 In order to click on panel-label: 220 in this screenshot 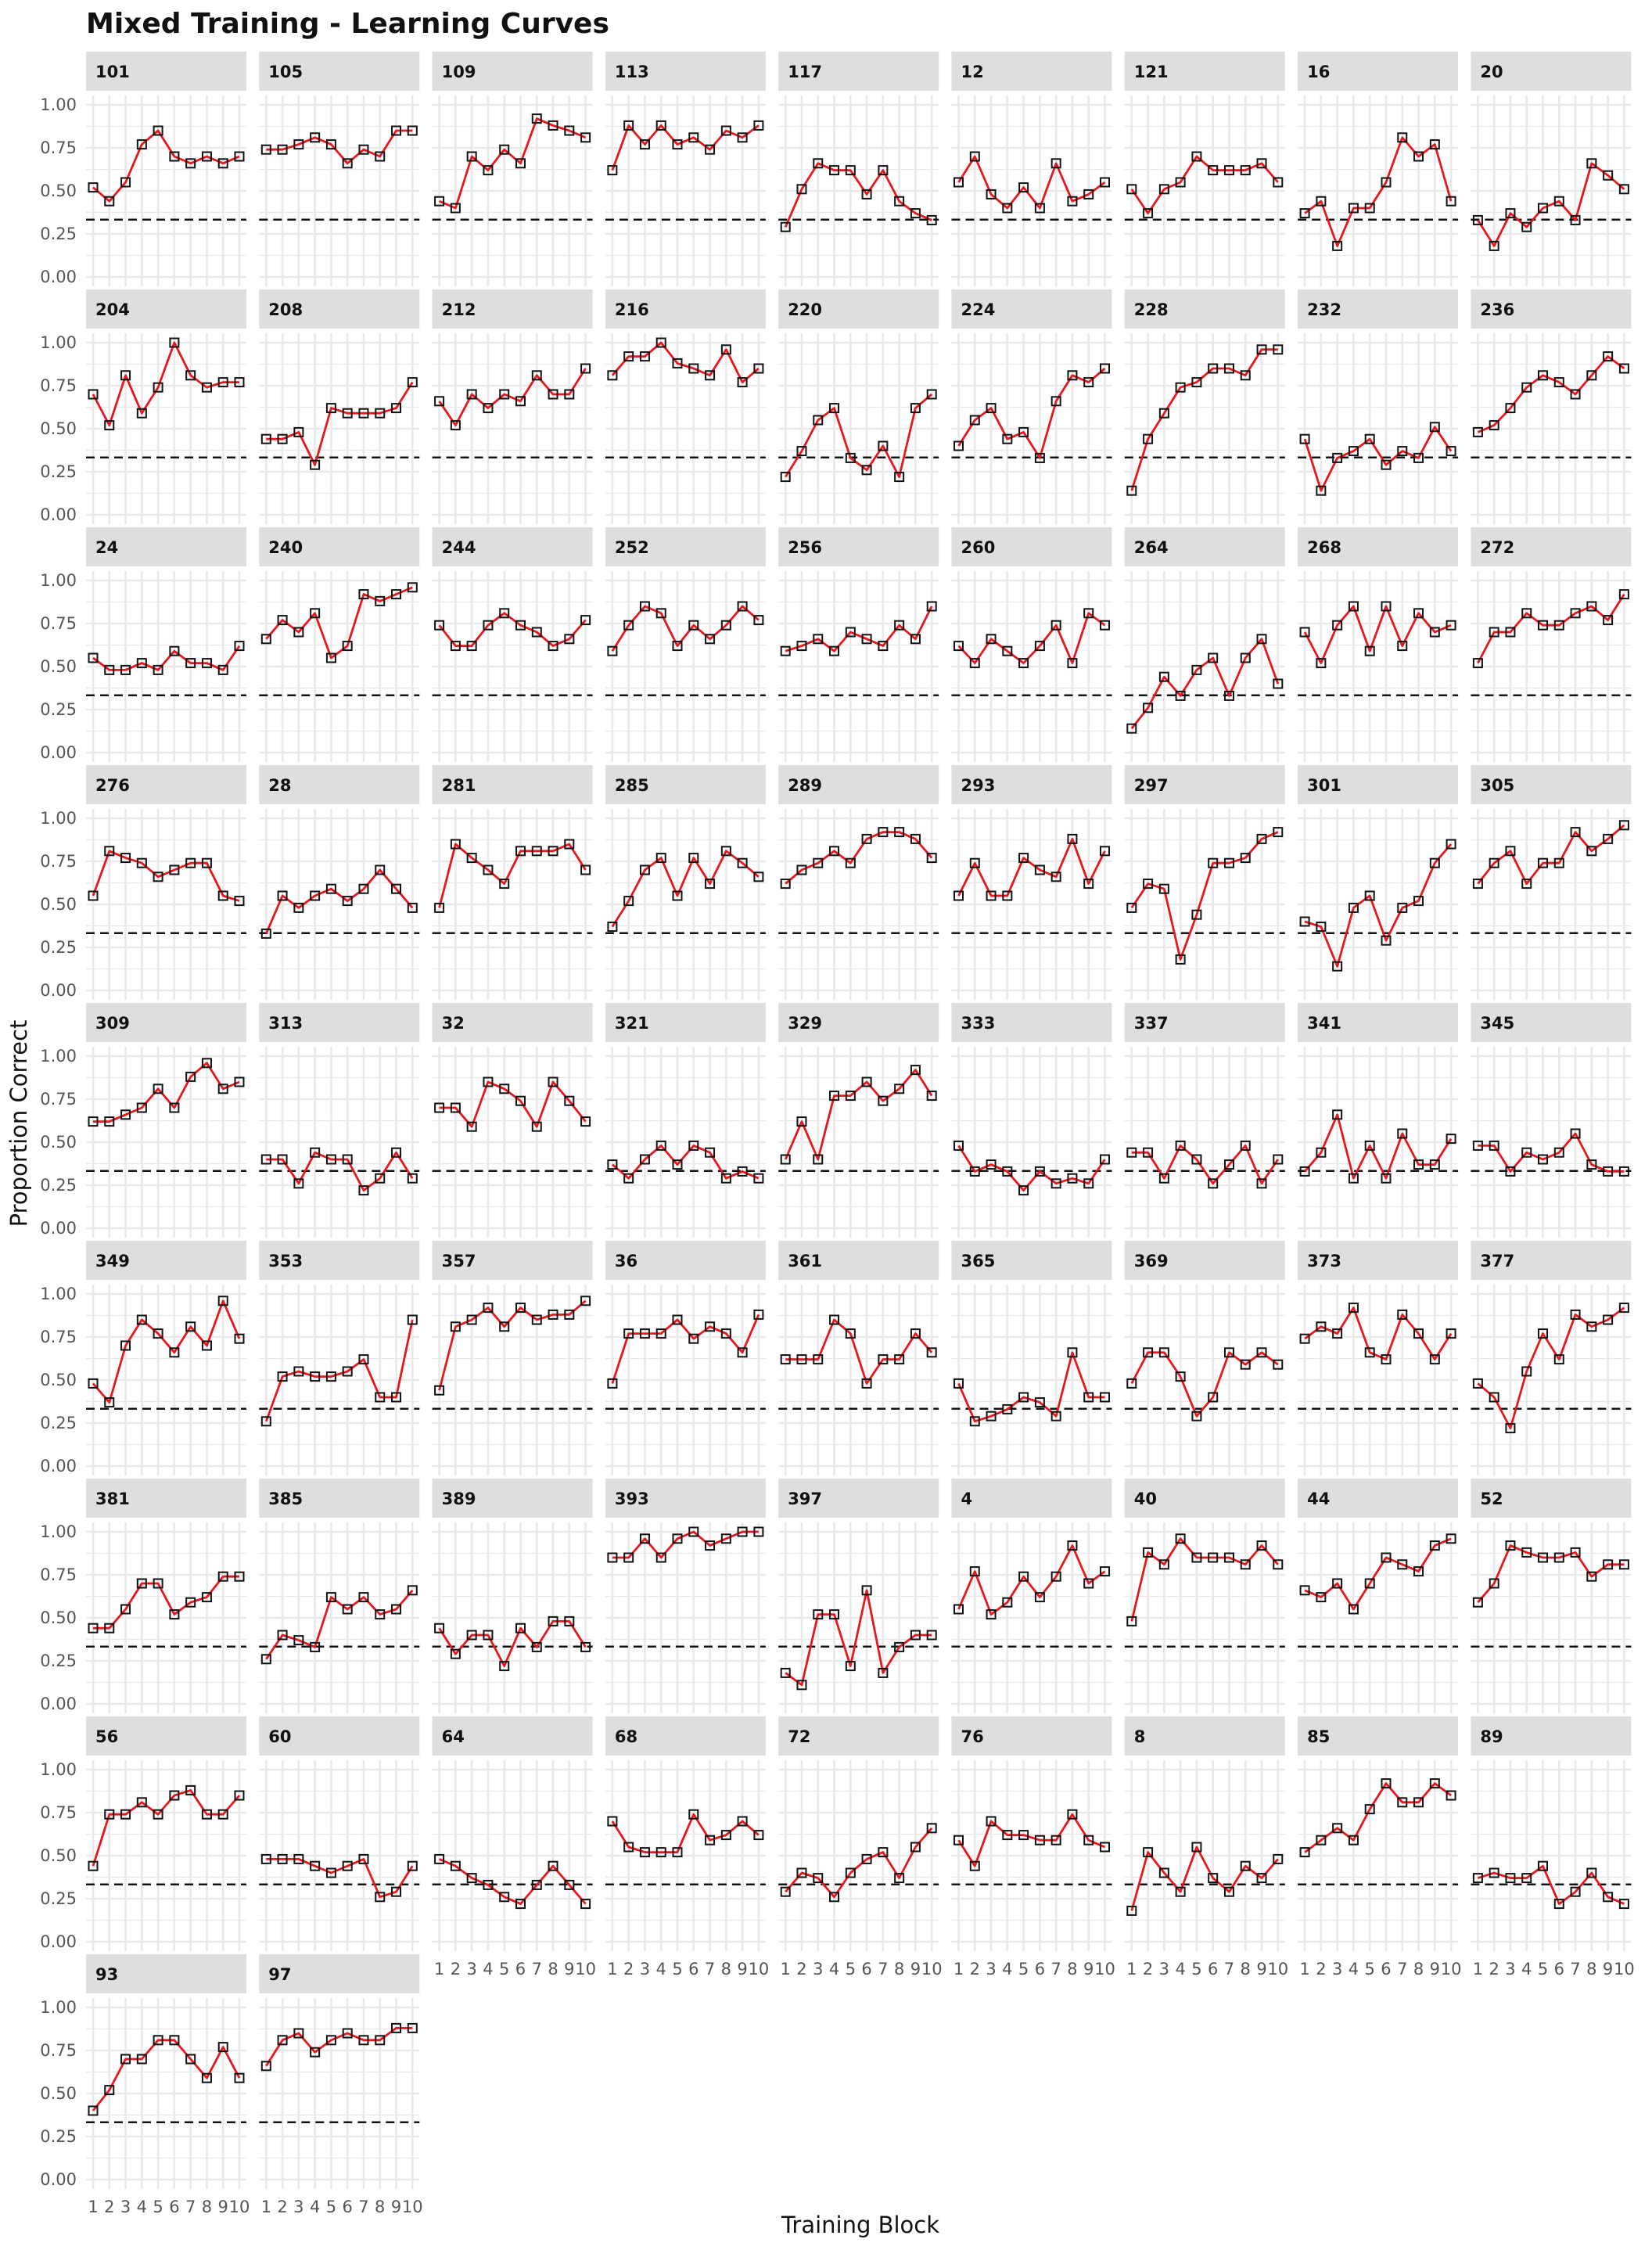, I will do `click(805, 309)`.